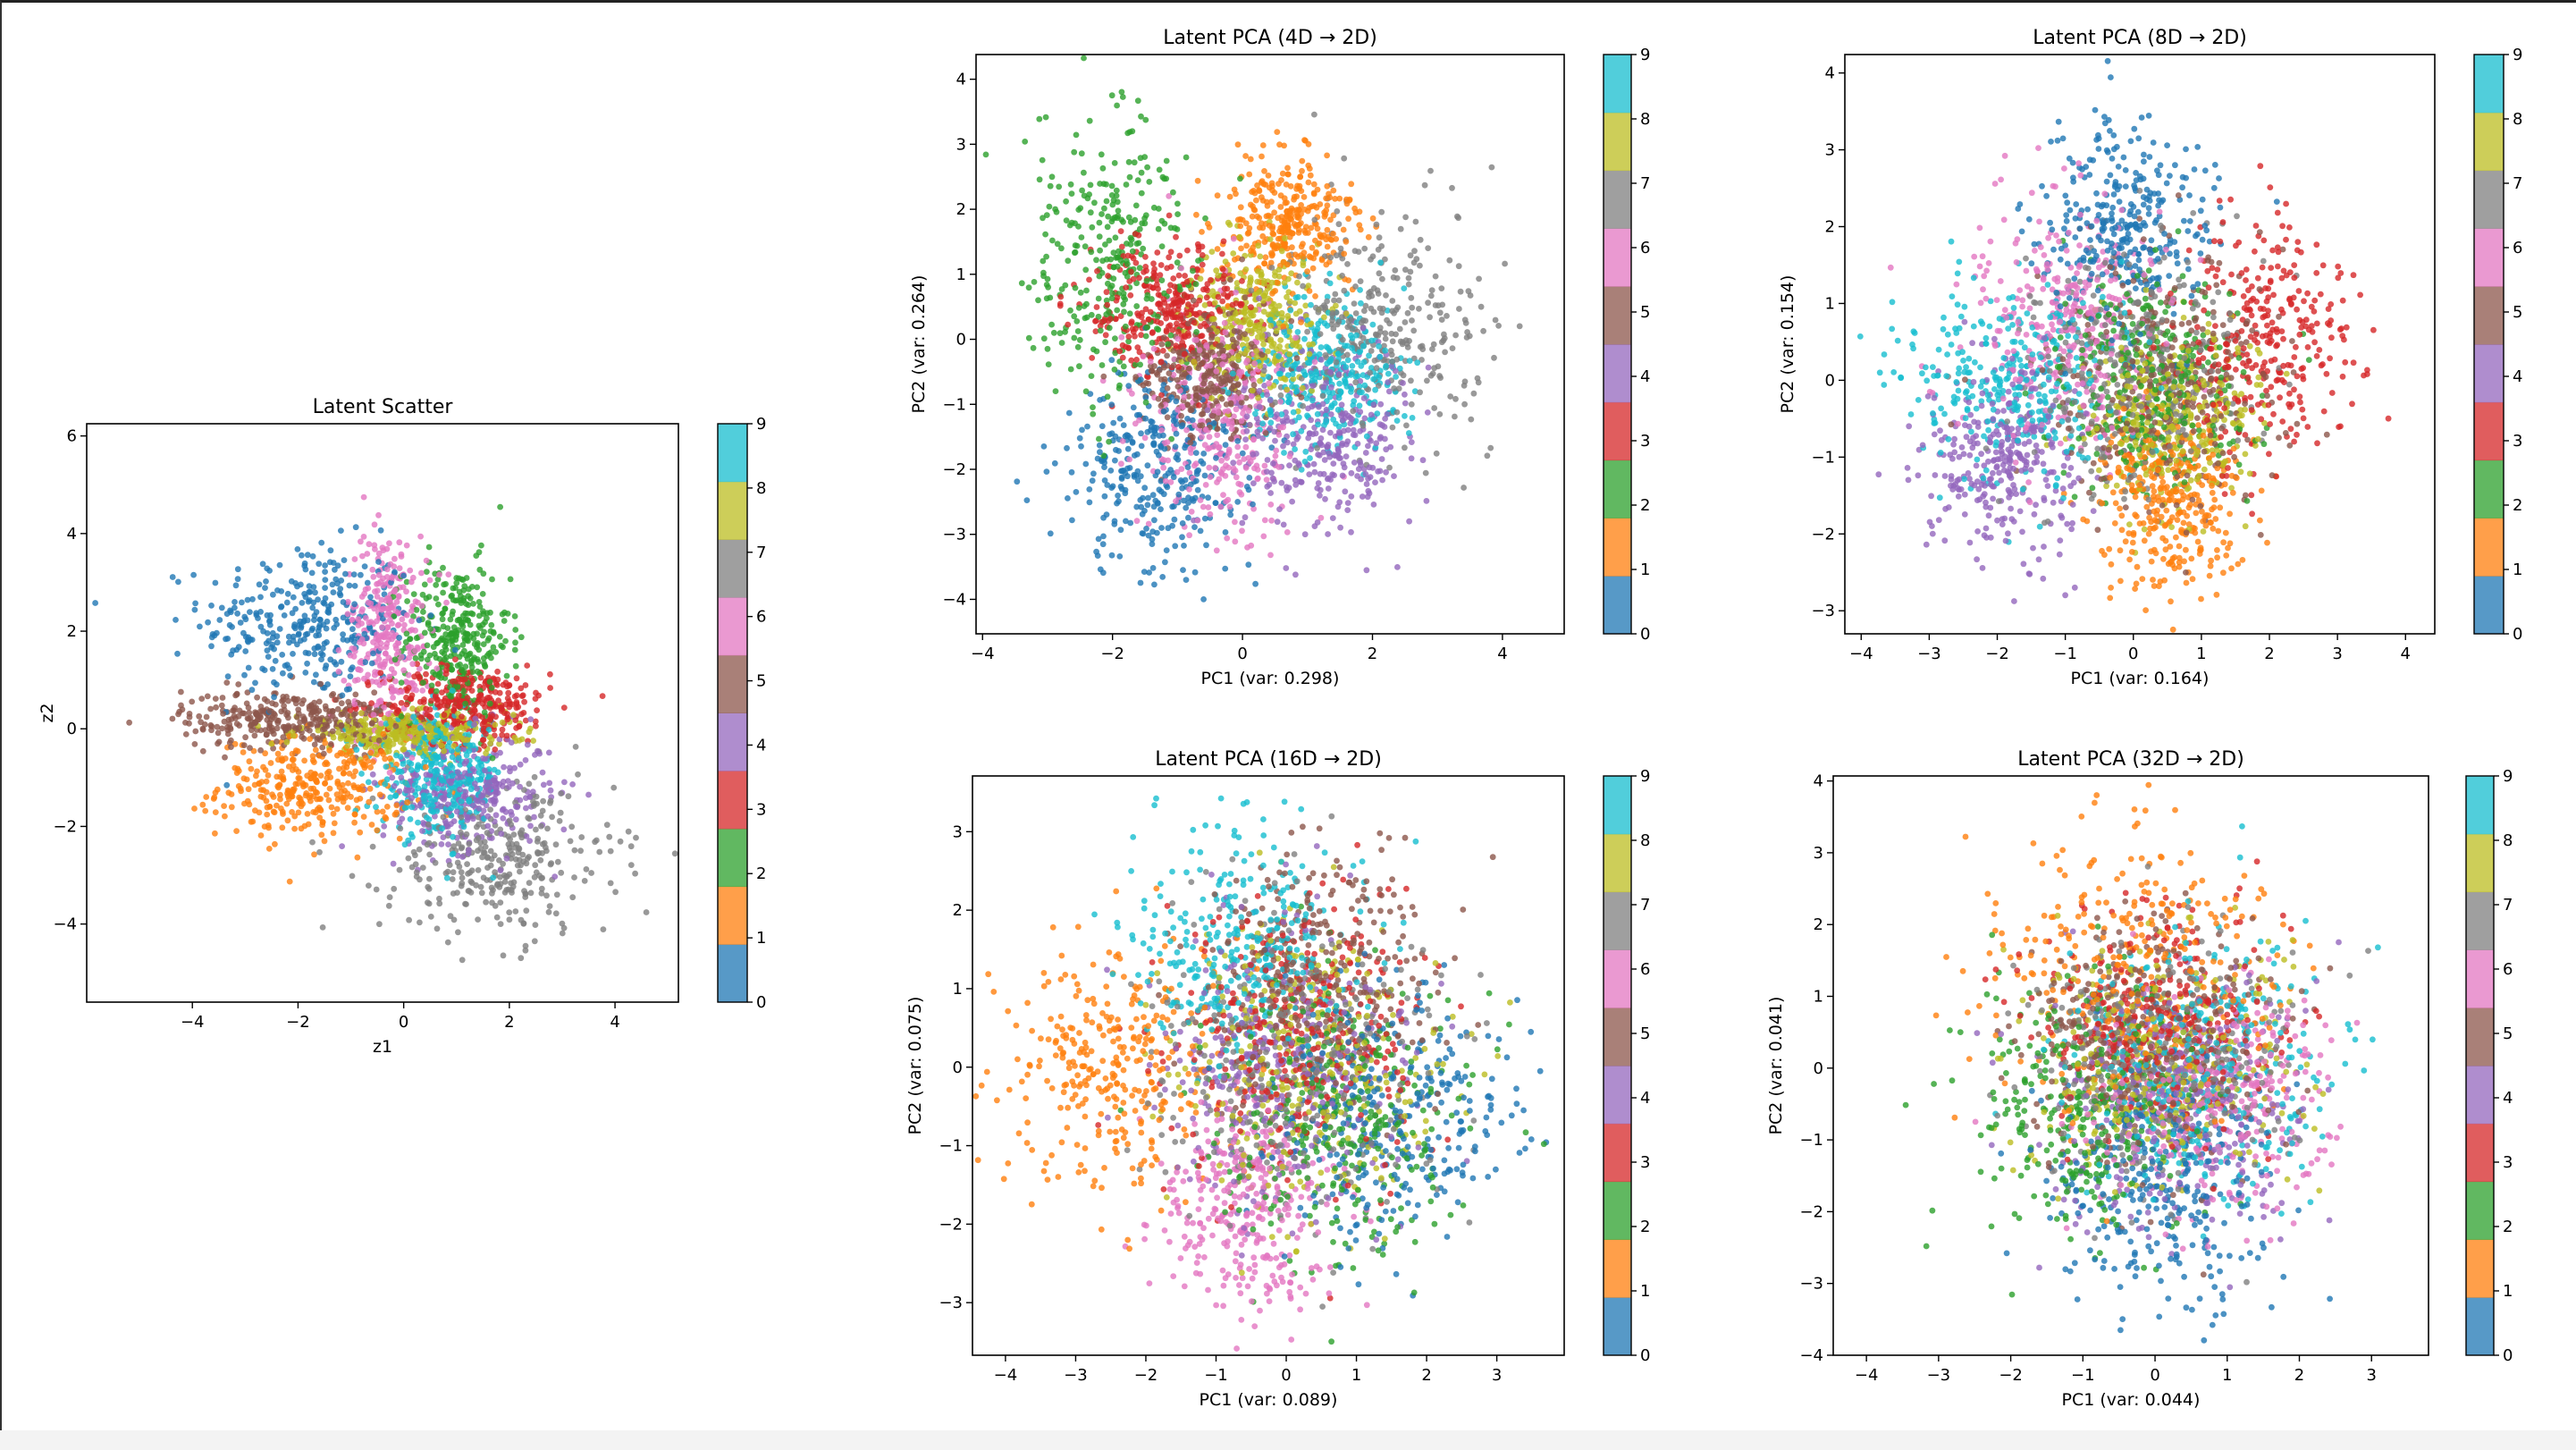 This screenshot has width=2576, height=1450. What do you see at coordinates (193, 1023) in the screenshot?
I see `x-tick-label: −4` at bounding box center [193, 1023].